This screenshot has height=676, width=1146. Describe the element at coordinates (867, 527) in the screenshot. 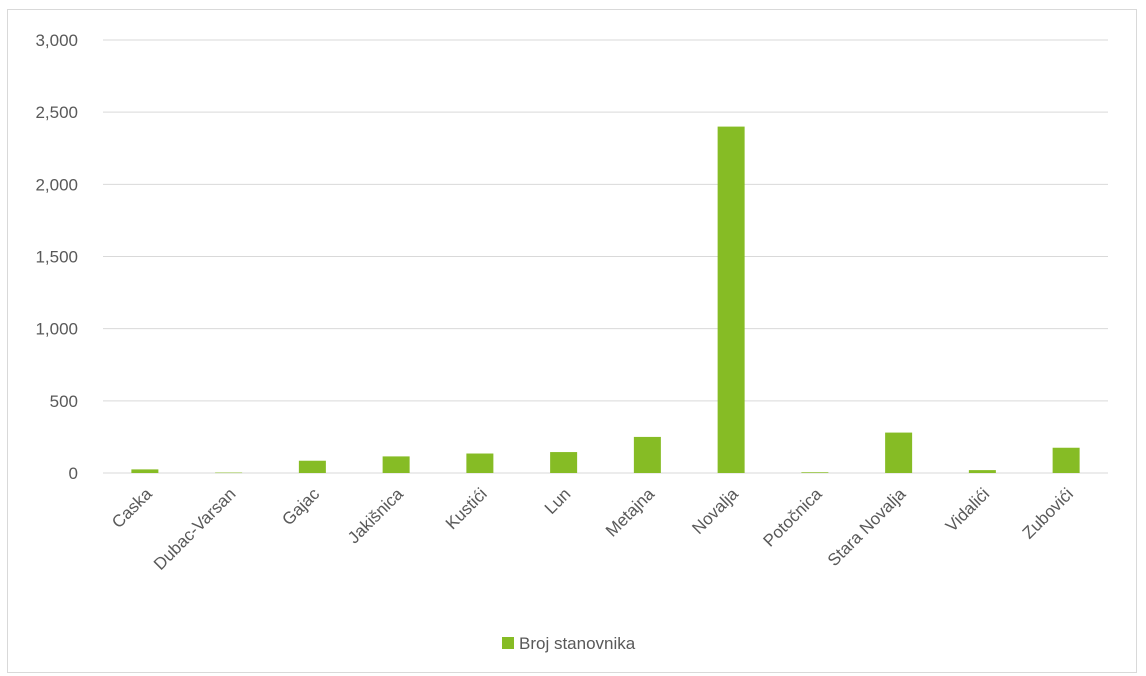

I see `x-tick-label: Stara Novalja` at that location.